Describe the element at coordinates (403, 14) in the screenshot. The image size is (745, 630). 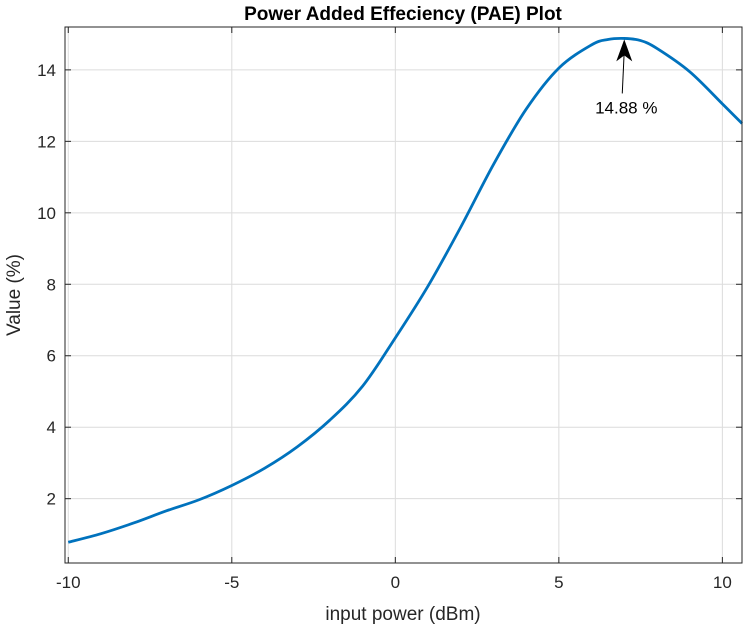
I see `chart-title: Power Added Effeciency (PAE) Plot` at that location.